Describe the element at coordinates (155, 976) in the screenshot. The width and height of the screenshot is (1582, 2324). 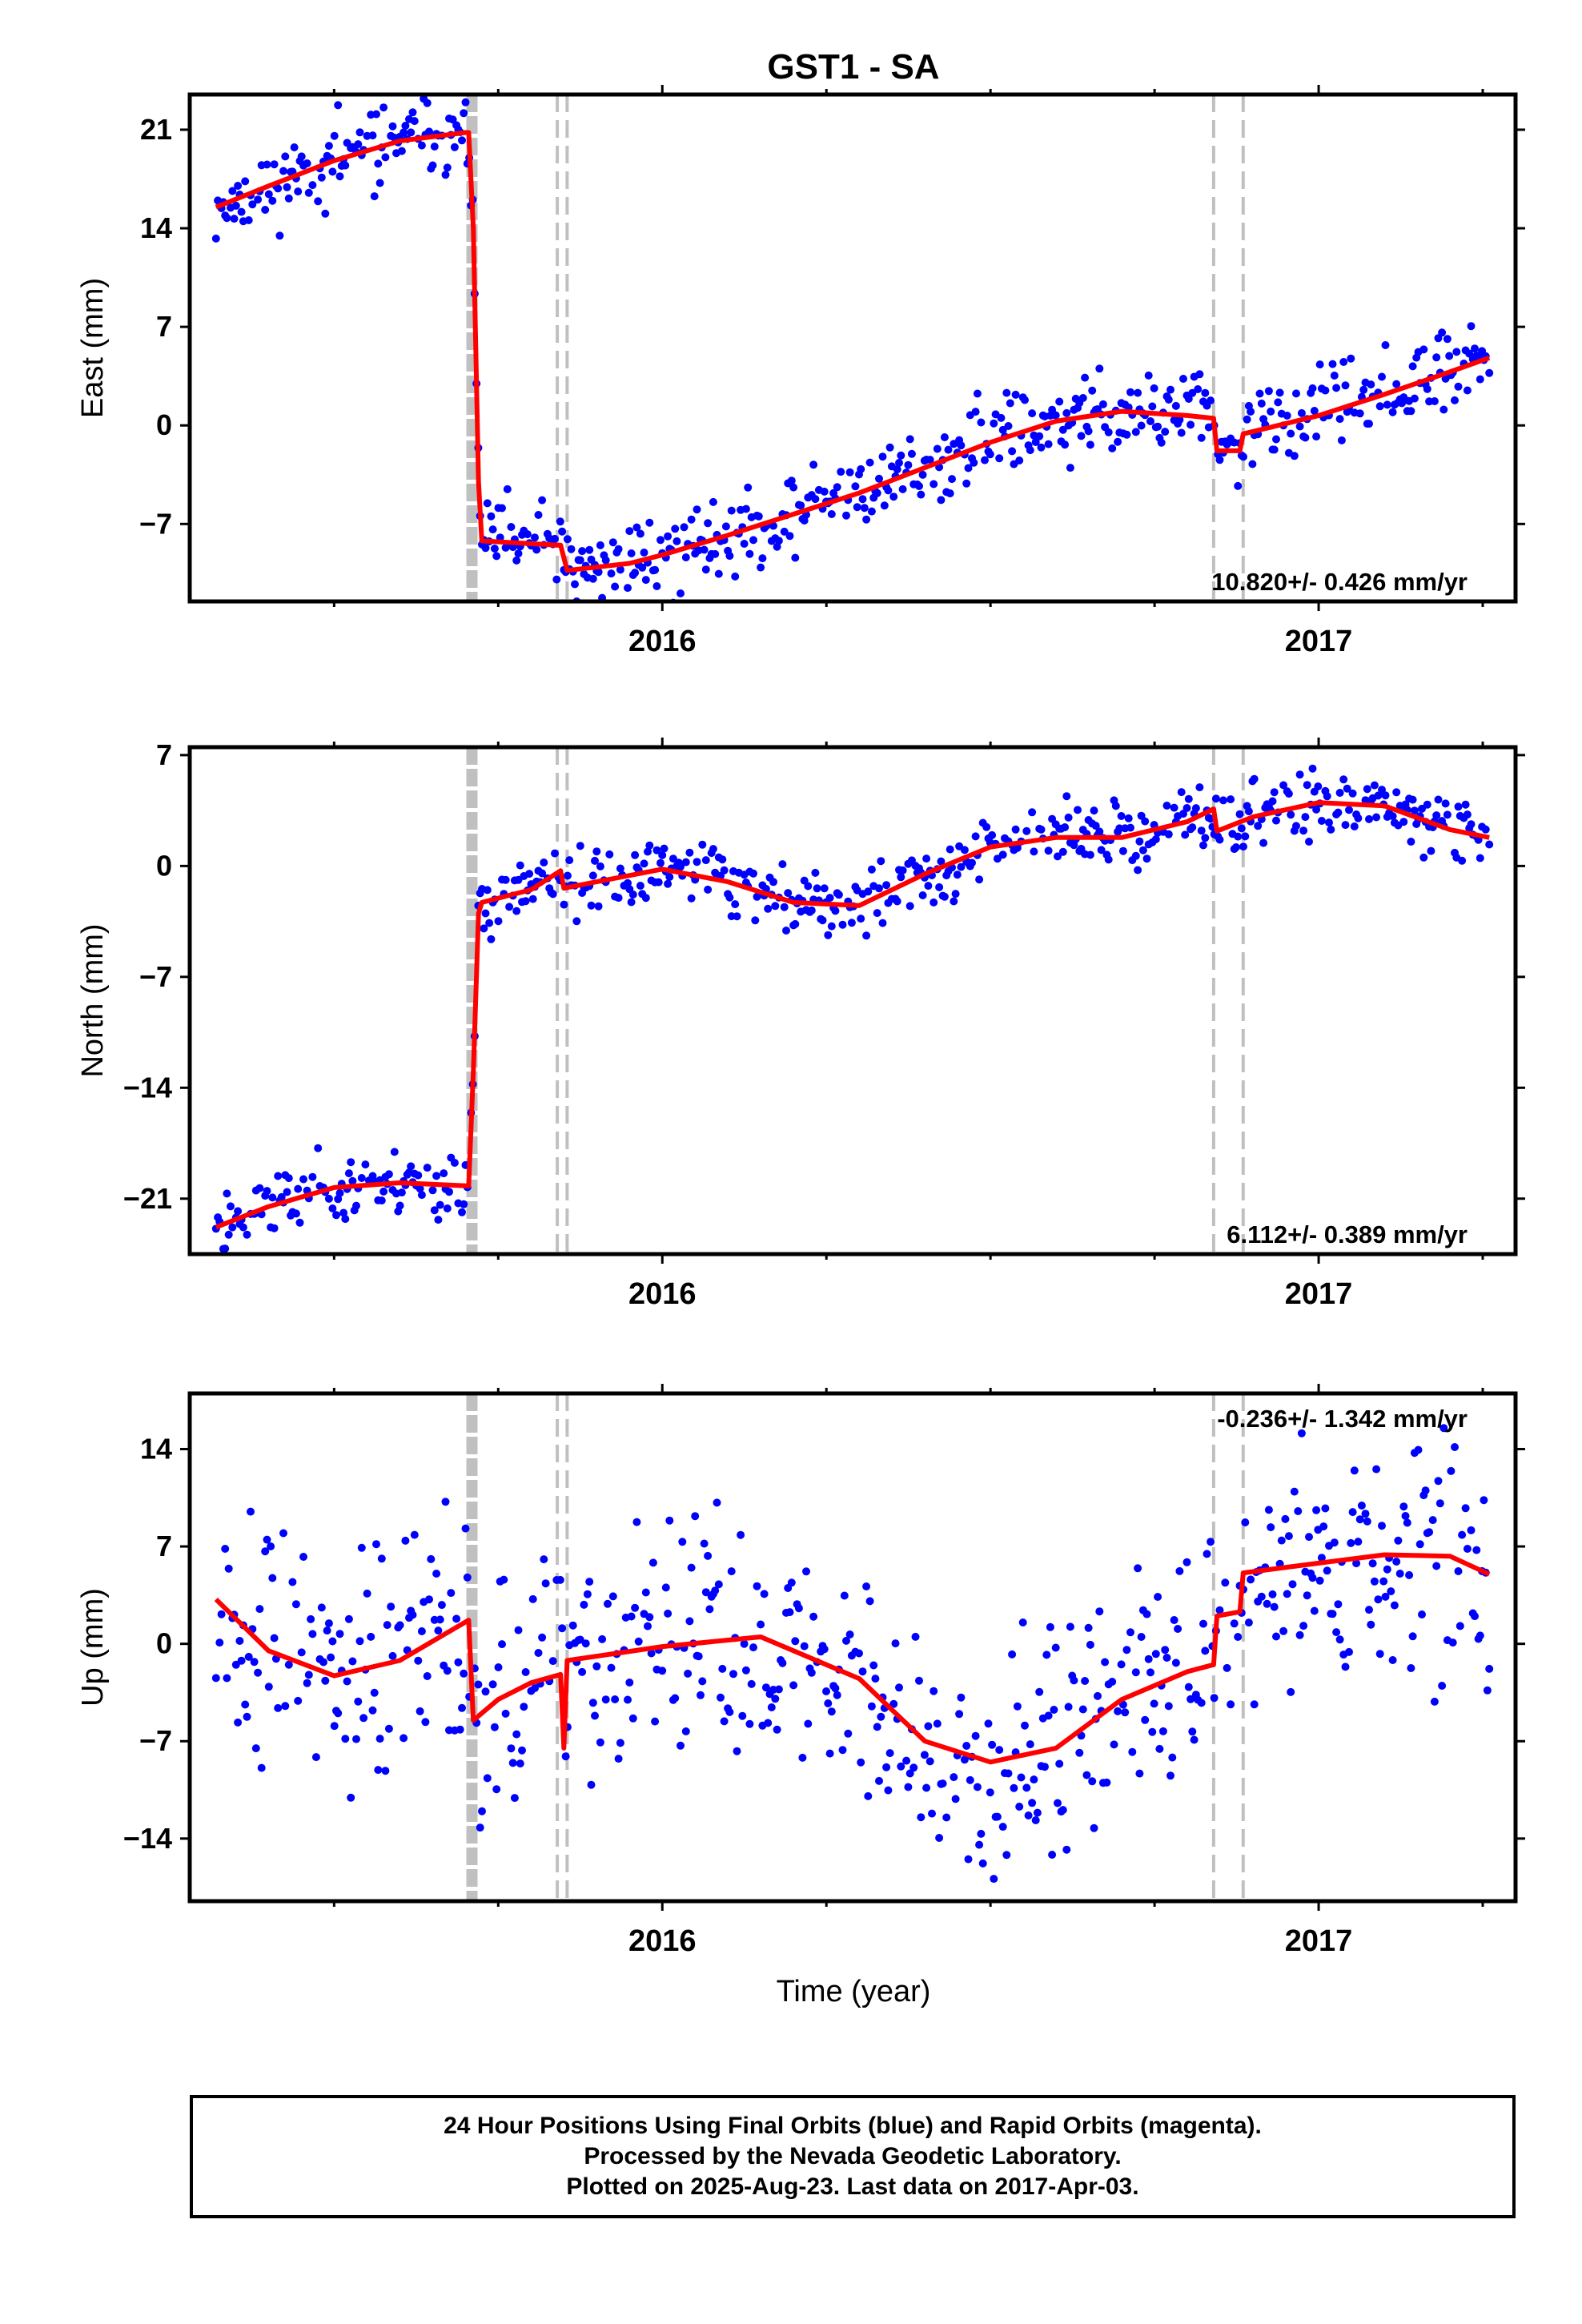
I see `y-tick-label: −7` at that location.